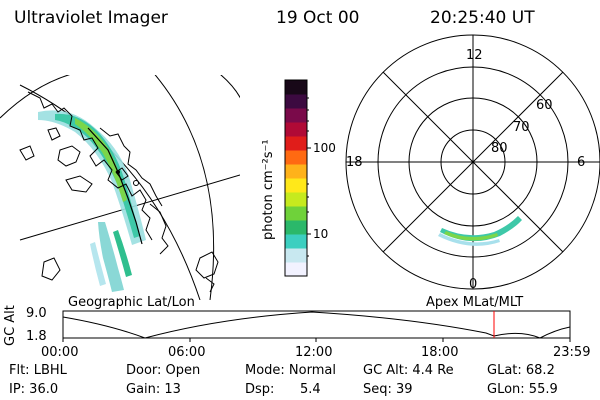  I want to click on colorbar-tick-10: 10, so click(321, 234).